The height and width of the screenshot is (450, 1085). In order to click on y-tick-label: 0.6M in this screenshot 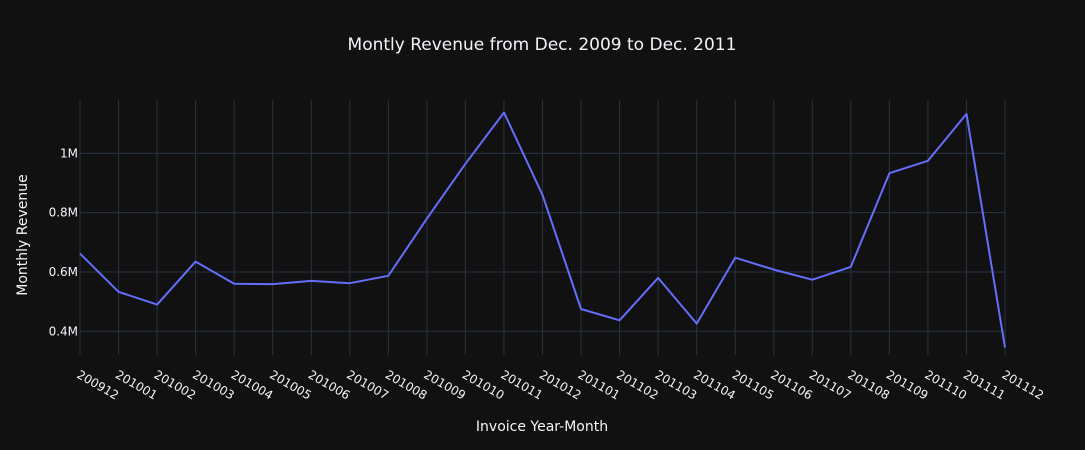, I will do `click(63, 272)`.